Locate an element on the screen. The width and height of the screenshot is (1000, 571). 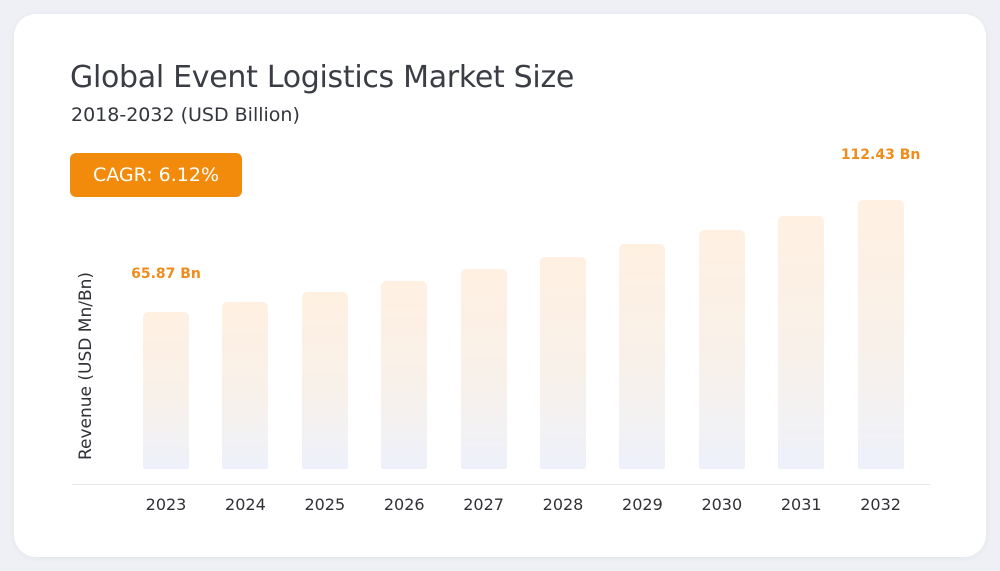
x-axis-line is located at coordinates (501, 484).